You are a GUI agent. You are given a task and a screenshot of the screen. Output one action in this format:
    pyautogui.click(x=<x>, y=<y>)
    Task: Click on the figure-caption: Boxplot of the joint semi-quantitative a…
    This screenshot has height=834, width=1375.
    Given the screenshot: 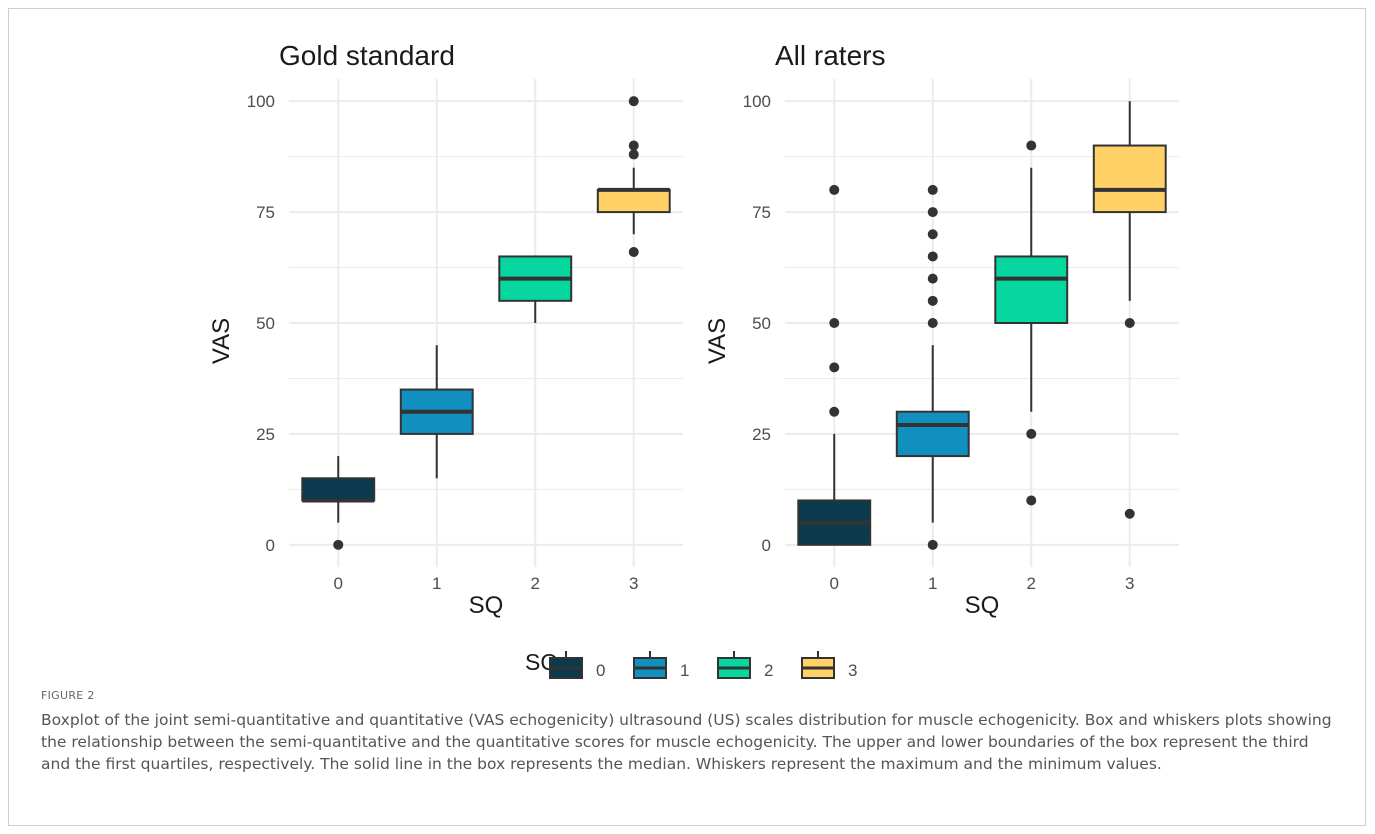 What is the action you would take?
    pyautogui.click(x=686, y=742)
    